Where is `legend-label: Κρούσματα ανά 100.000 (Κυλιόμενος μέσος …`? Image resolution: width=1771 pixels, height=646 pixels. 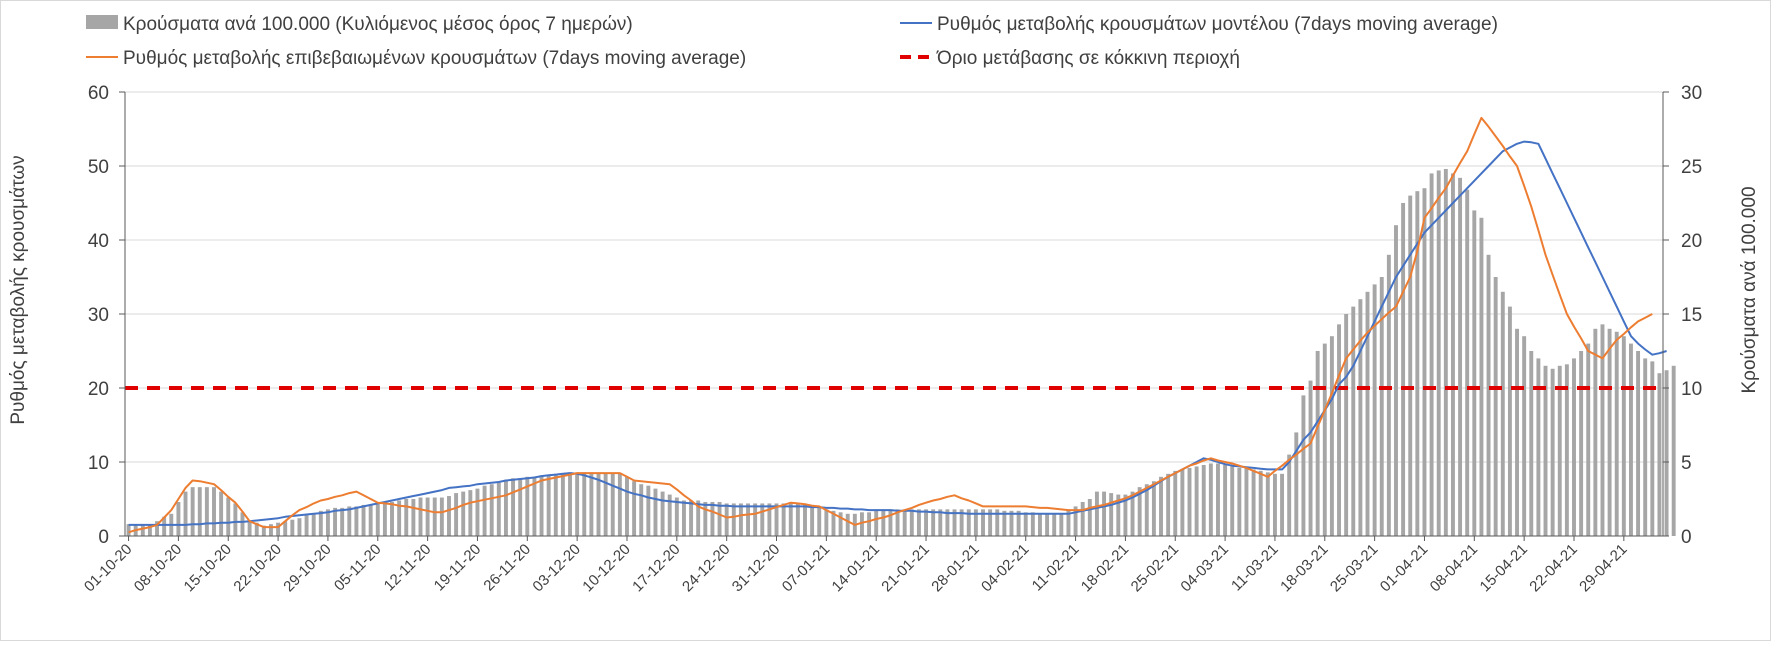 legend-label: Κρούσματα ανά 100.000 (Κυλιόμενος μέσος … is located at coordinates (378, 24).